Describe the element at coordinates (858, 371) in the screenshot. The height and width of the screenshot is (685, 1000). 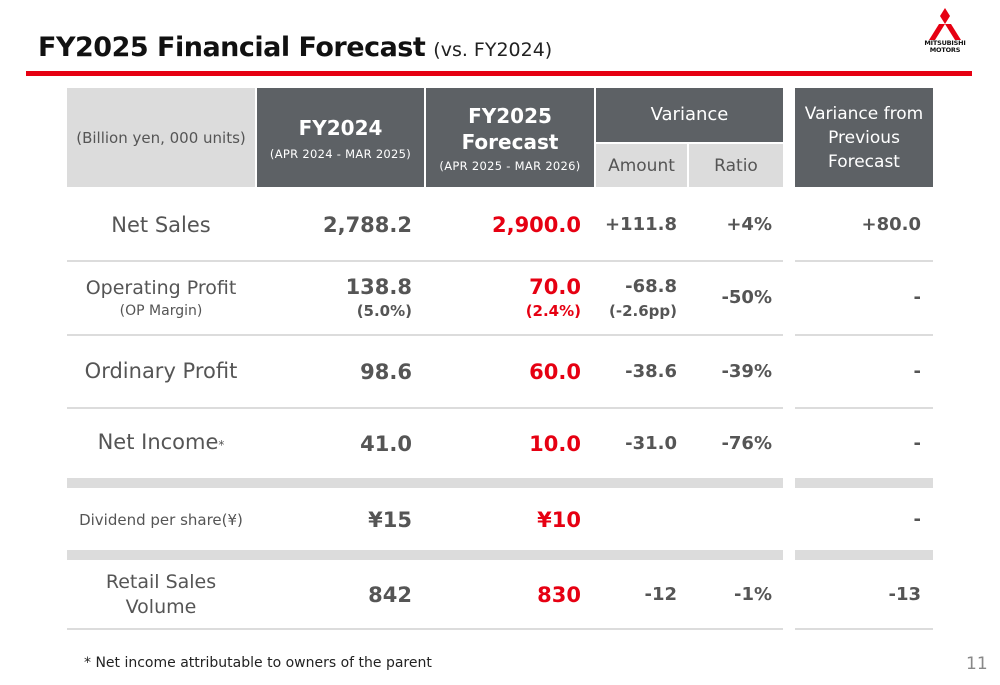
I see `ord-profit-prev: -` at that location.